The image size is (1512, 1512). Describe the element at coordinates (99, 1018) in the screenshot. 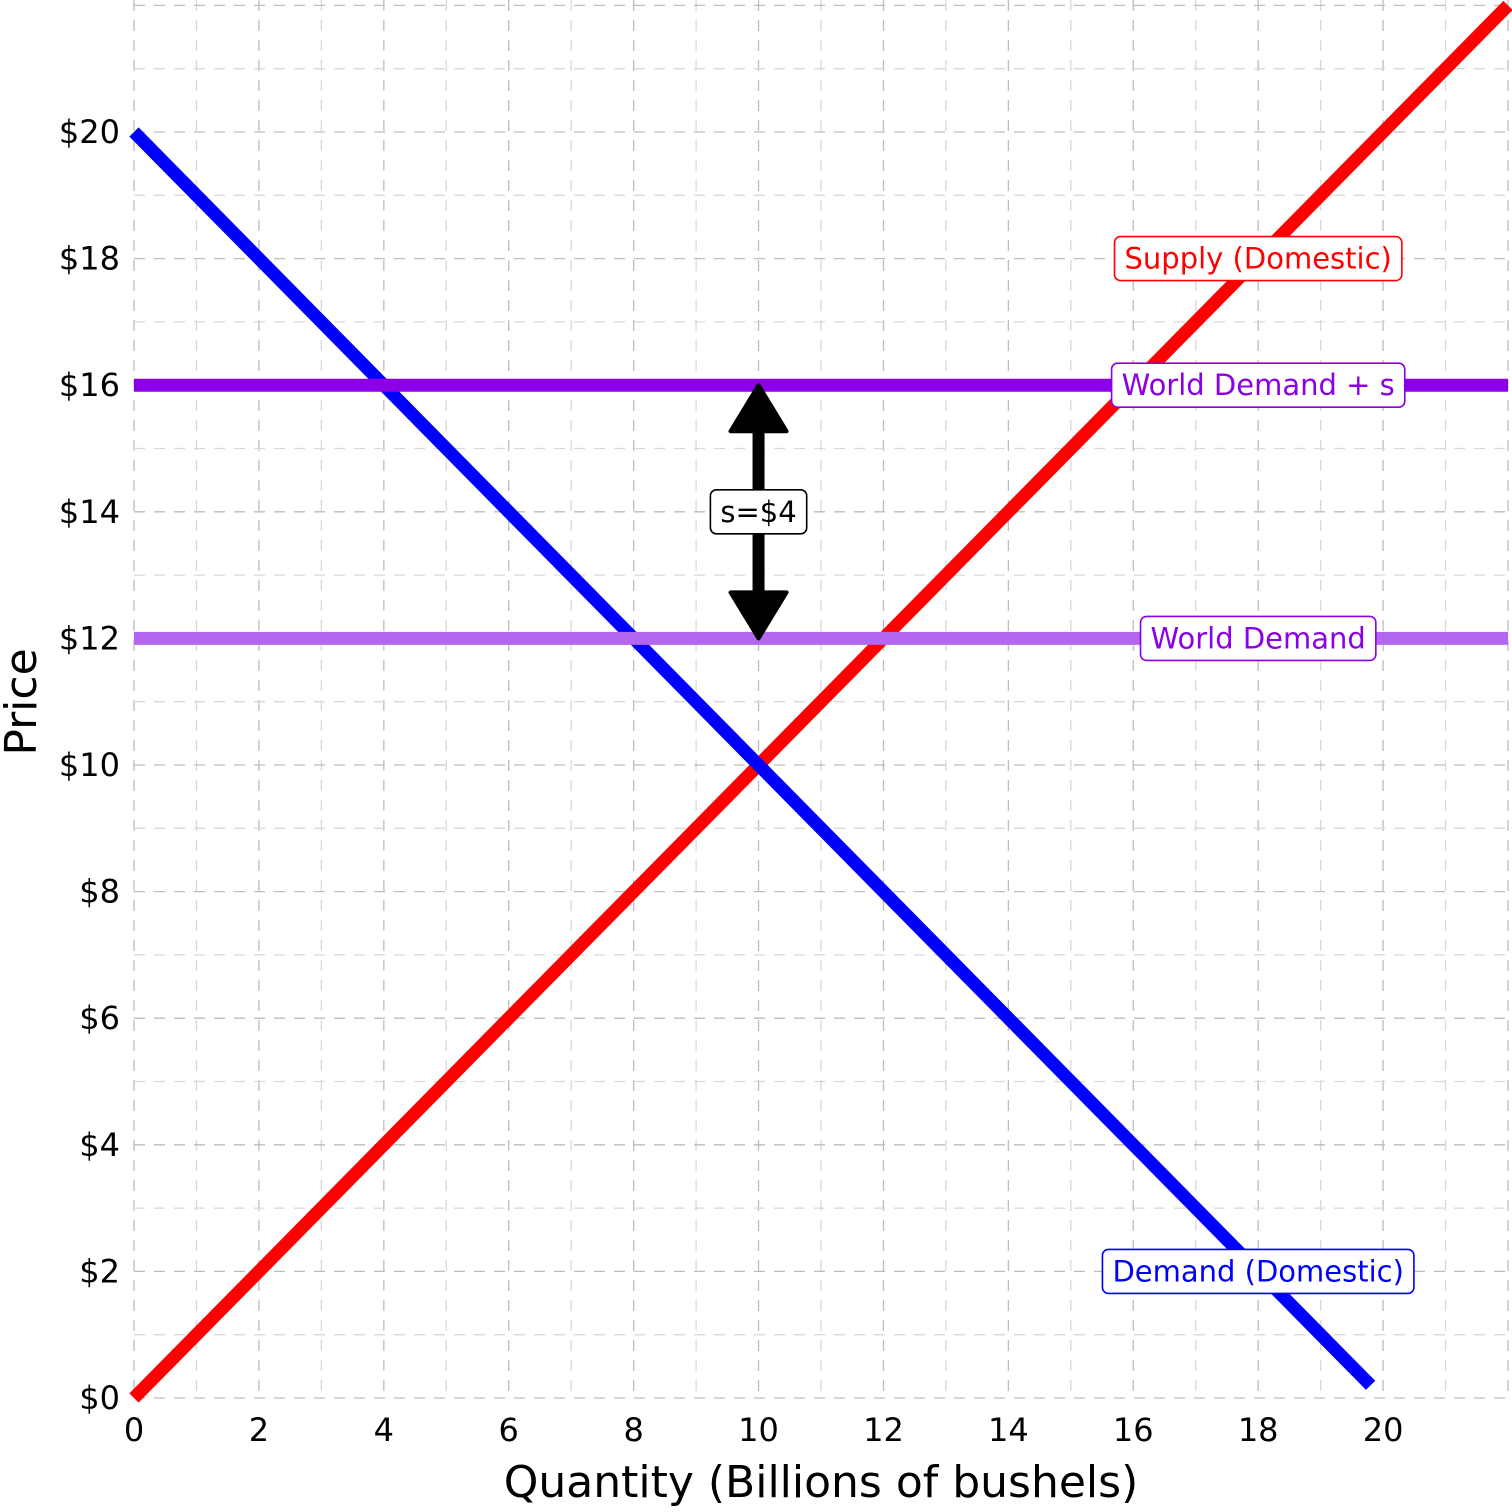

I see `y-tick-label: $6` at that location.